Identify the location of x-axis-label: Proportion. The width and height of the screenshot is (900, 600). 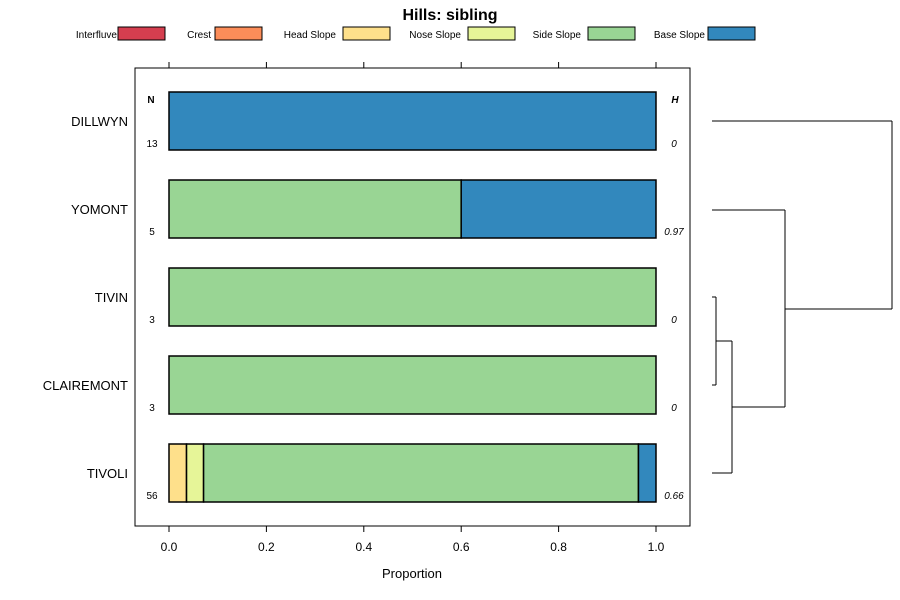
(412, 573).